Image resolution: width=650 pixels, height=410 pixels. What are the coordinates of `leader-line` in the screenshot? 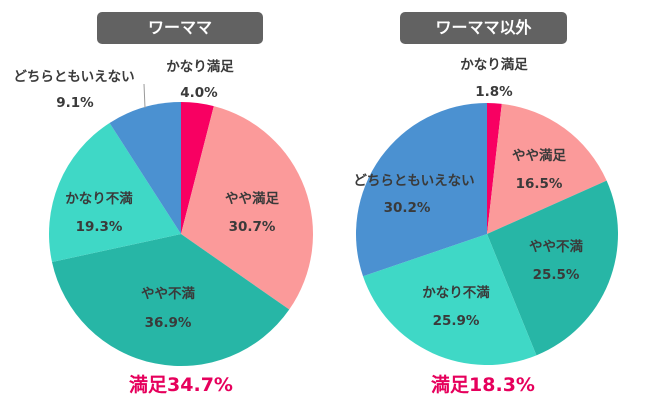 It's located at (144, 96).